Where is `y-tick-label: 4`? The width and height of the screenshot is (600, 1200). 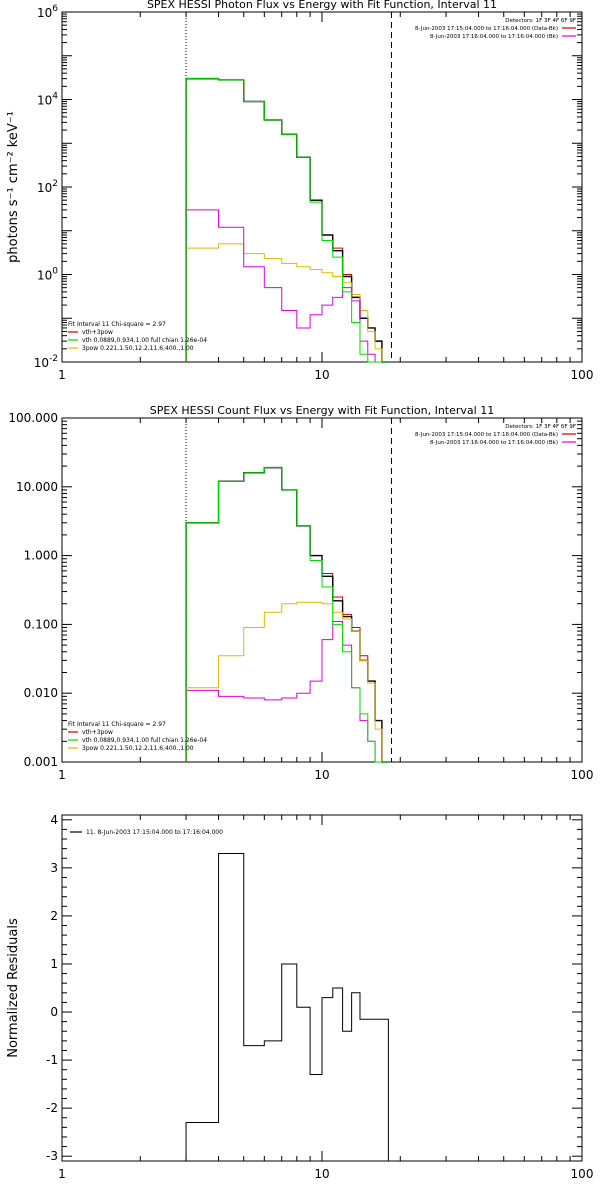
y-tick-label: 4 is located at coordinates (54, 820).